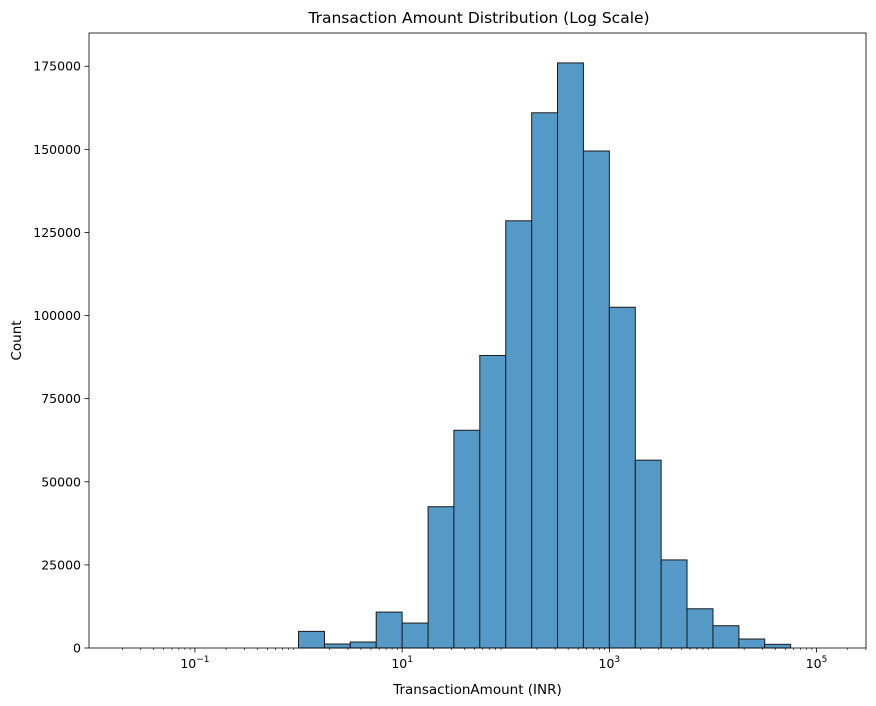 The image size is (876, 706). I want to click on y-tick-label: 100000, so click(57, 315).